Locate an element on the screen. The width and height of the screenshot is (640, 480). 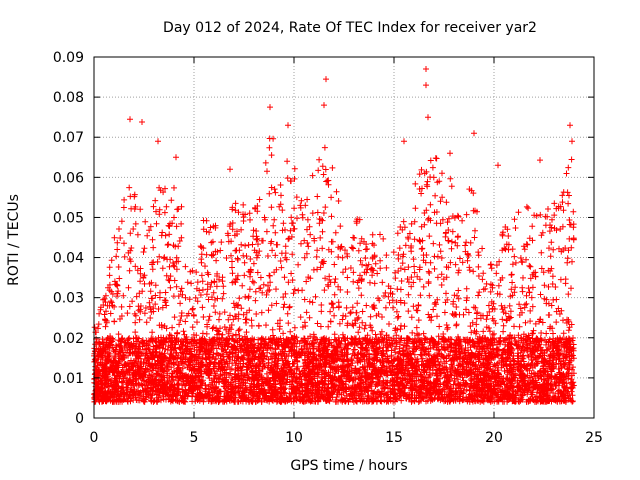
y-tick-label: 0.02 is located at coordinates (68, 339).